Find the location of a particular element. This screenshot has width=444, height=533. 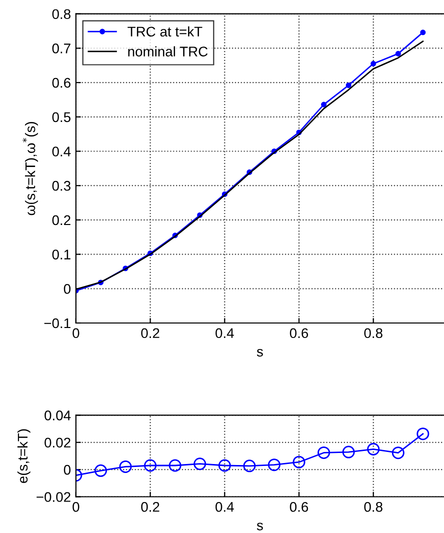

y-tick-label: 0.3 is located at coordinates (61, 185).